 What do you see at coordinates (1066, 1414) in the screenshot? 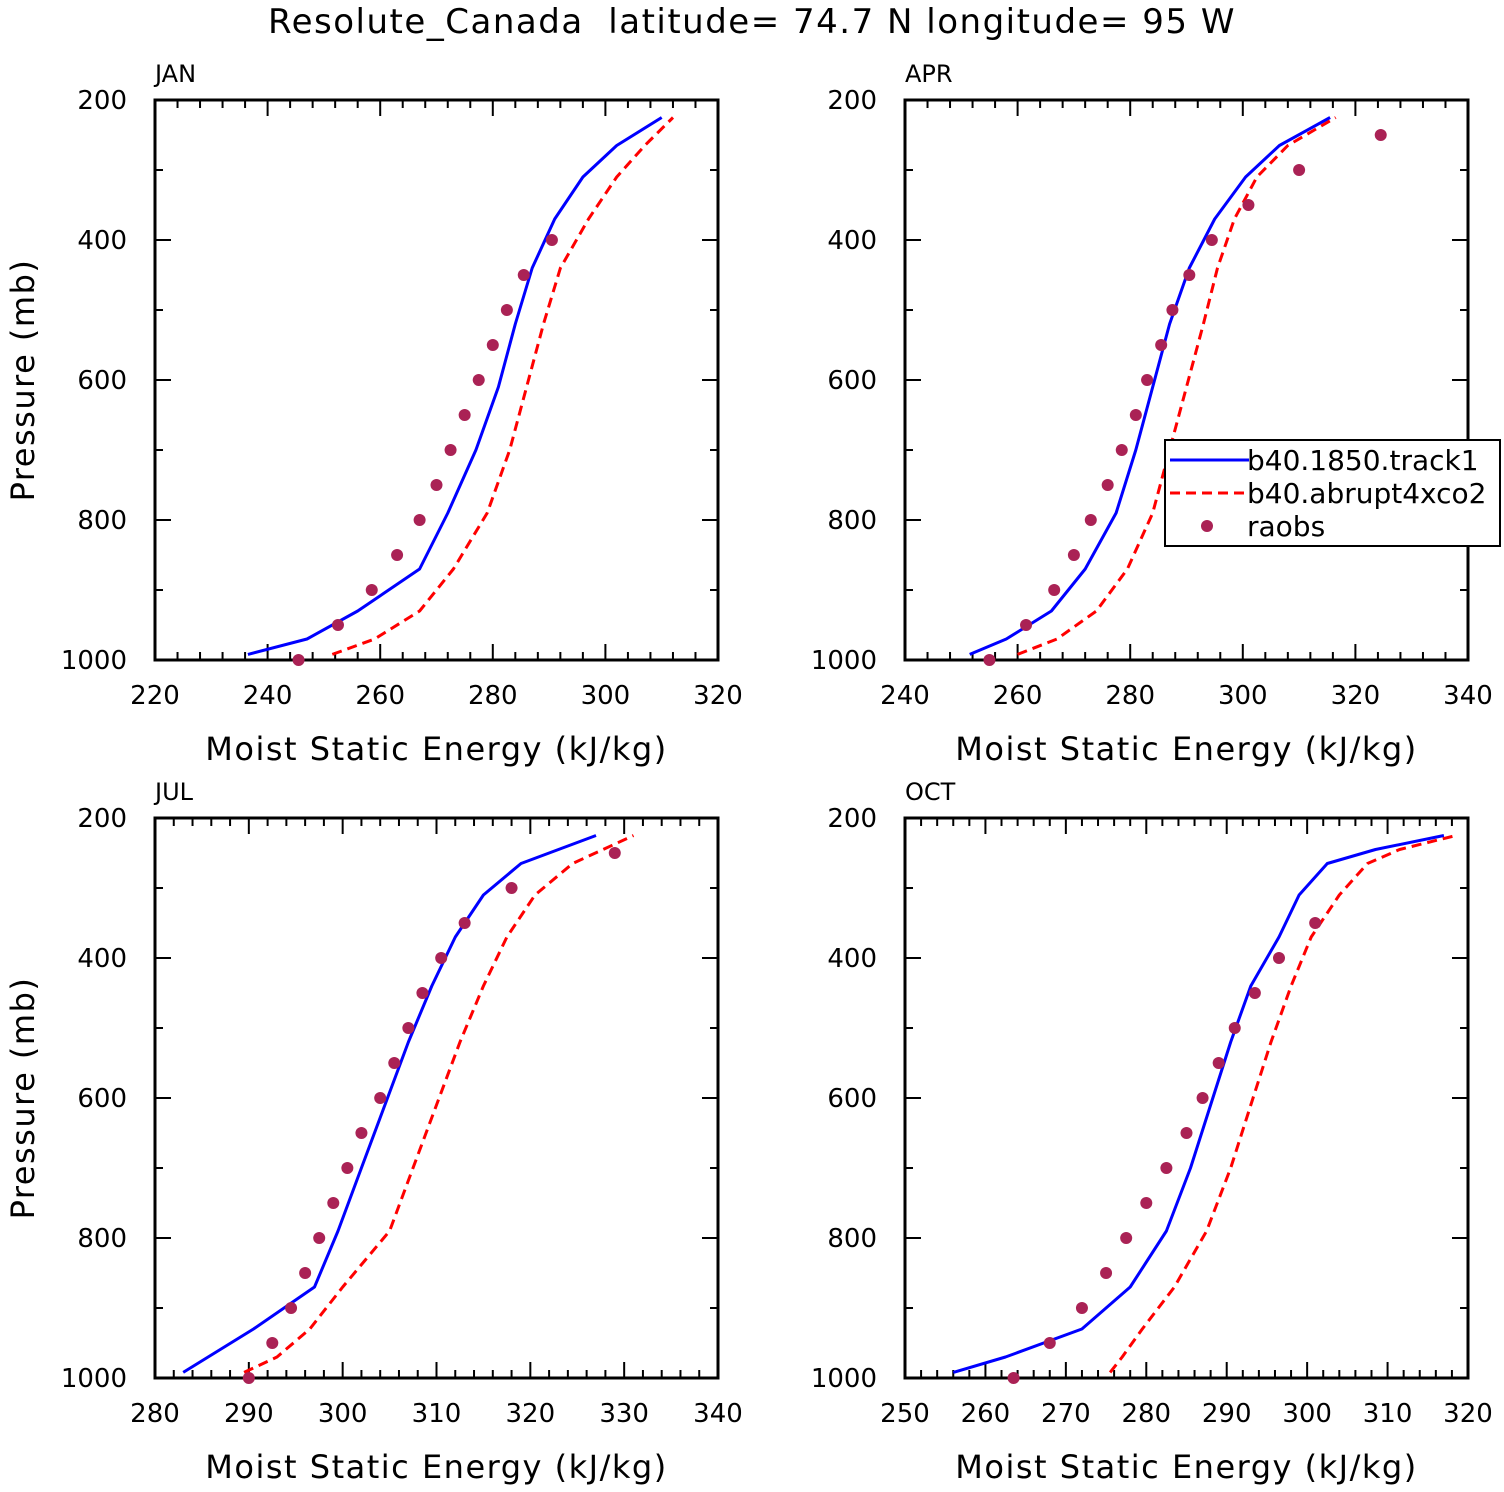
I see `x-tick-label: 270` at bounding box center [1066, 1414].